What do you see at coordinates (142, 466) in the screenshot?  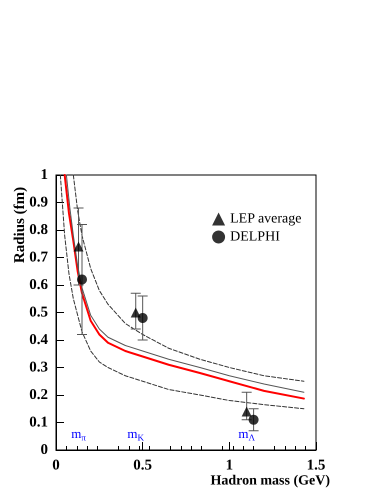 I see `x-tick-label: 0.5` at bounding box center [142, 466].